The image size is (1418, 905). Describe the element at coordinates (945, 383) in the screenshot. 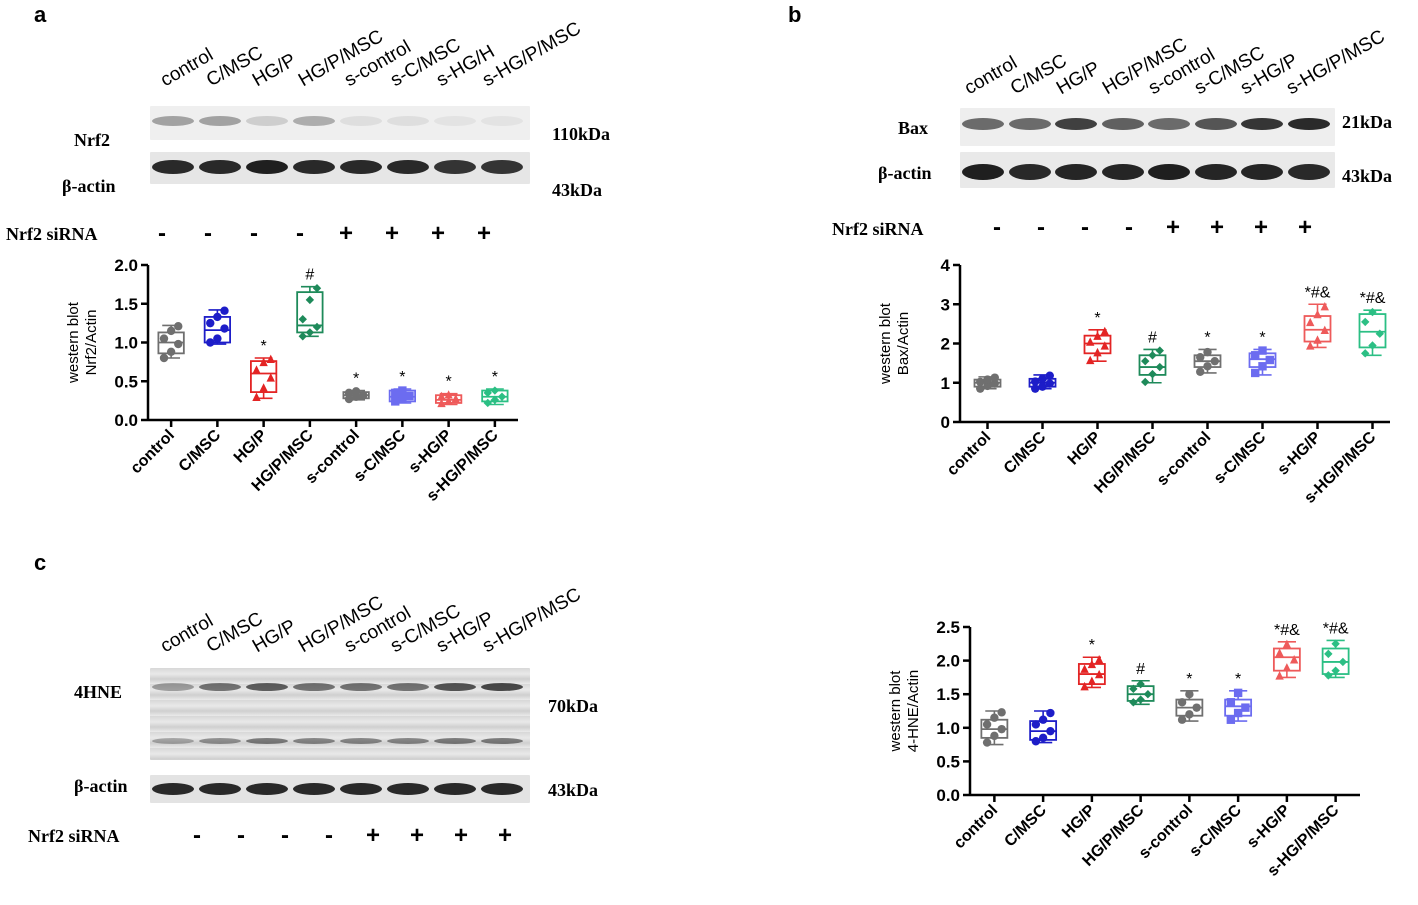

I see `y-tick-label: 1` at that location.